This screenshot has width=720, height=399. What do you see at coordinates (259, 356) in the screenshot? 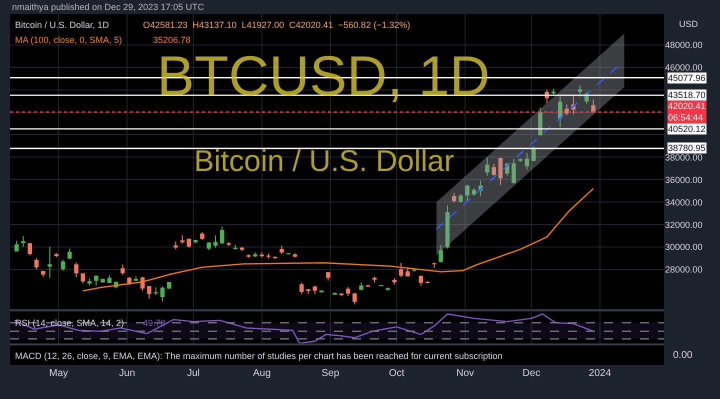
I see `text: MACD (12, 26, close, 9, EMA, EMA): The maximum number of studies per chart has been reached for current subscription` at bounding box center [259, 356].